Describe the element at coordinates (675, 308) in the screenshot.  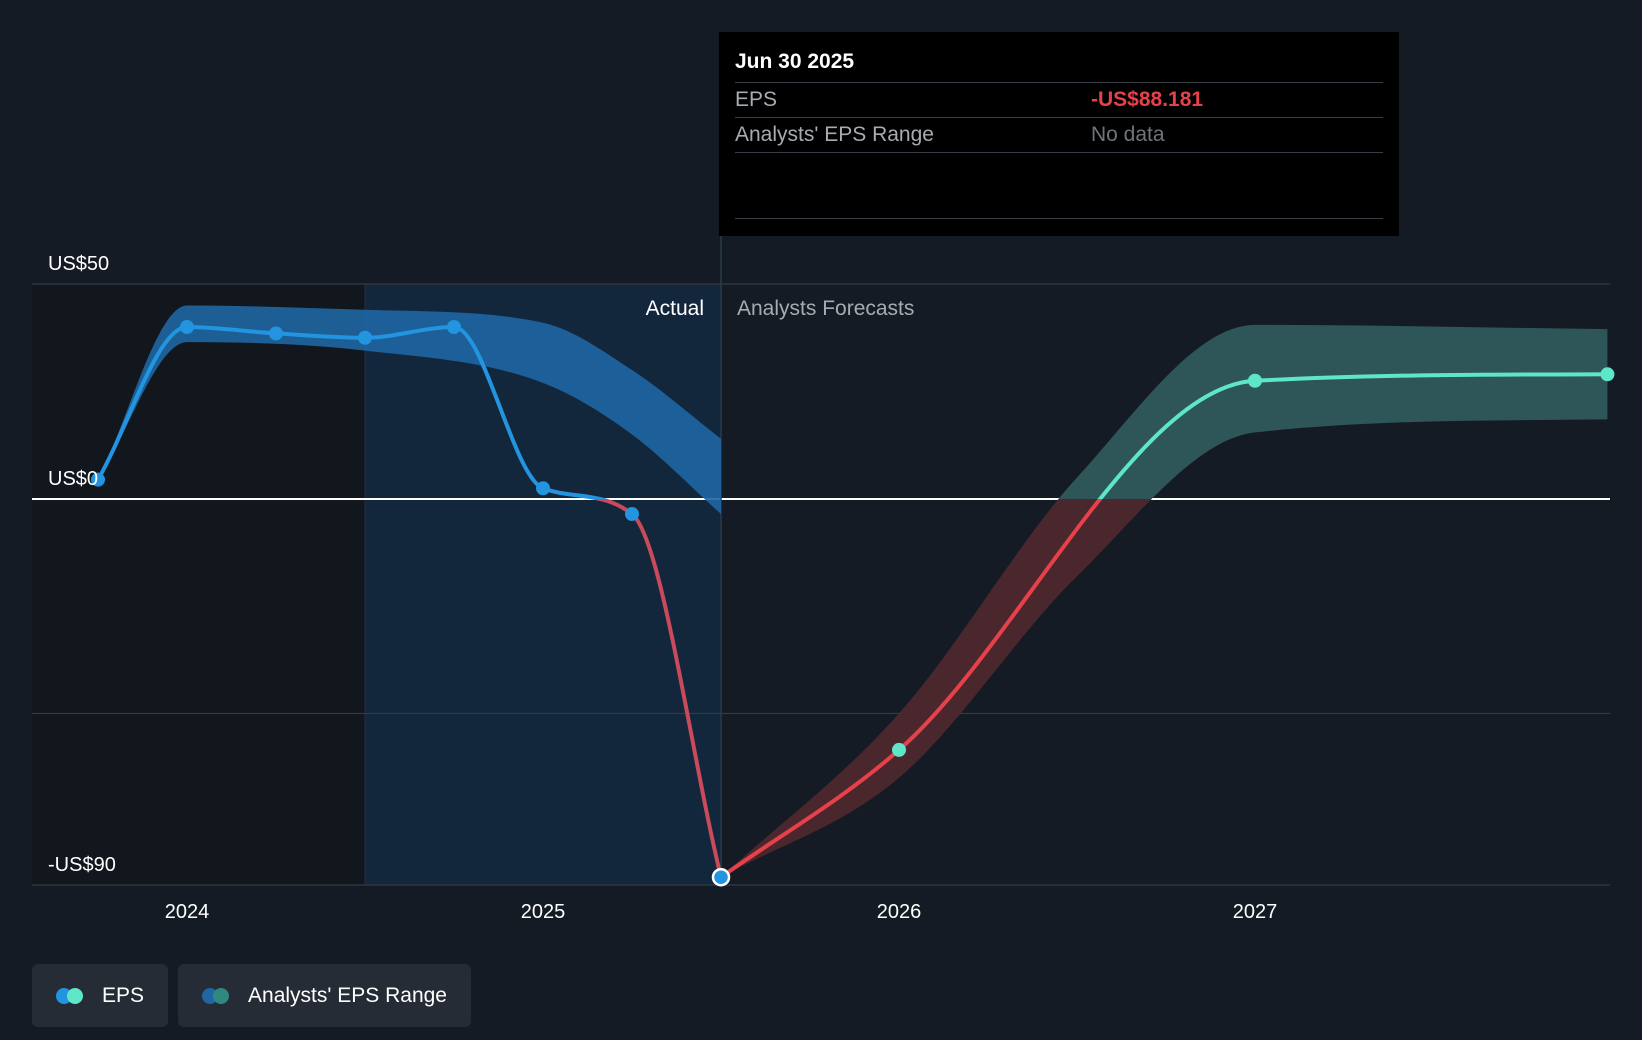
I see `actual-section-label: Actual` at that location.